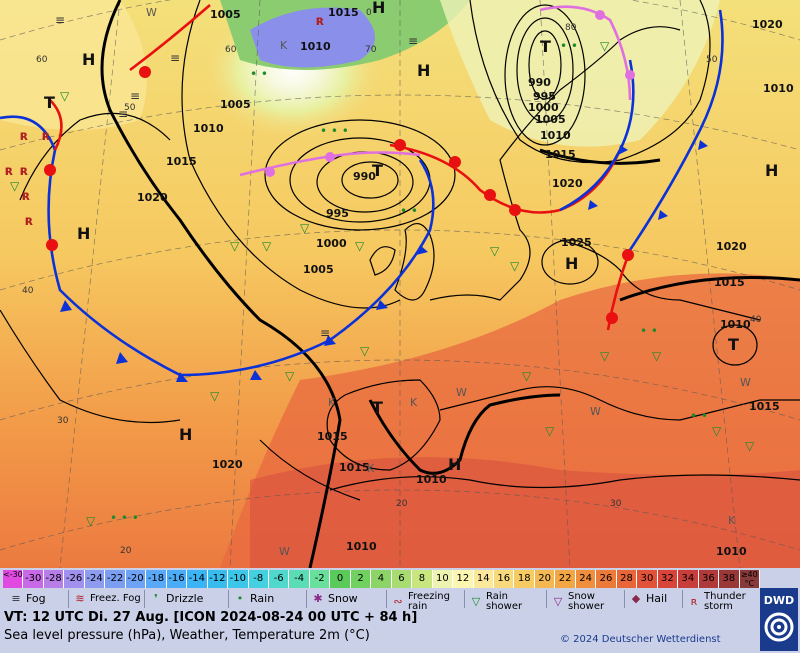  What do you see at coordinates (429, 602) in the screenshot?
I see `legend-item: ∾ Freezing rain` at bounding box center [429, 602].